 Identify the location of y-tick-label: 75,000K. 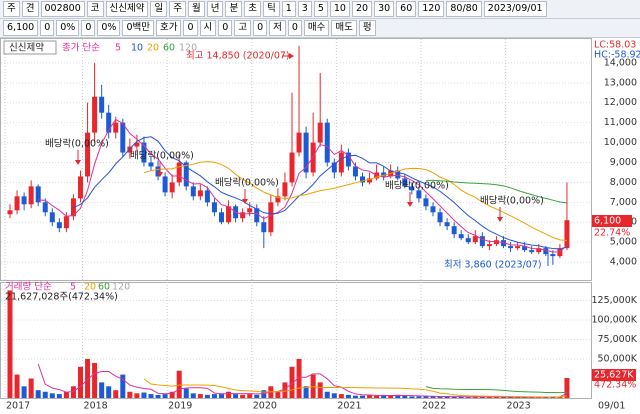
(618, 339).